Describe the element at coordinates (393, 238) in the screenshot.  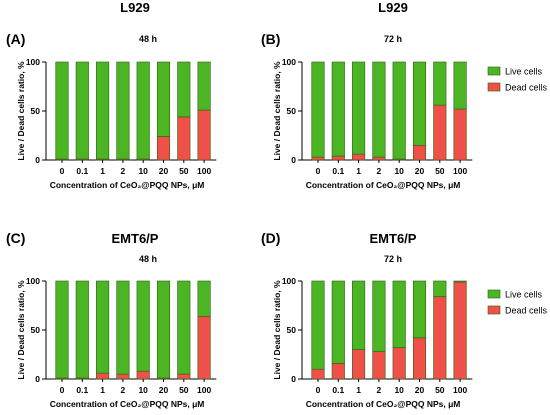
I see `panel-title: EMT6/P` at that location.